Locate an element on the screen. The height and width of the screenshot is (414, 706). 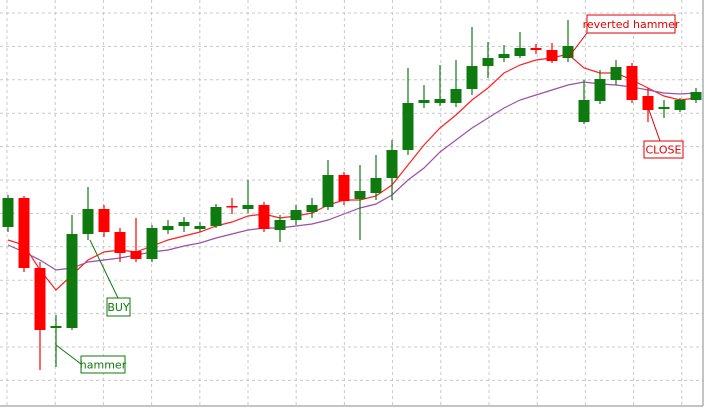
annotation-label: BUY is located at coordinates (118, 307).